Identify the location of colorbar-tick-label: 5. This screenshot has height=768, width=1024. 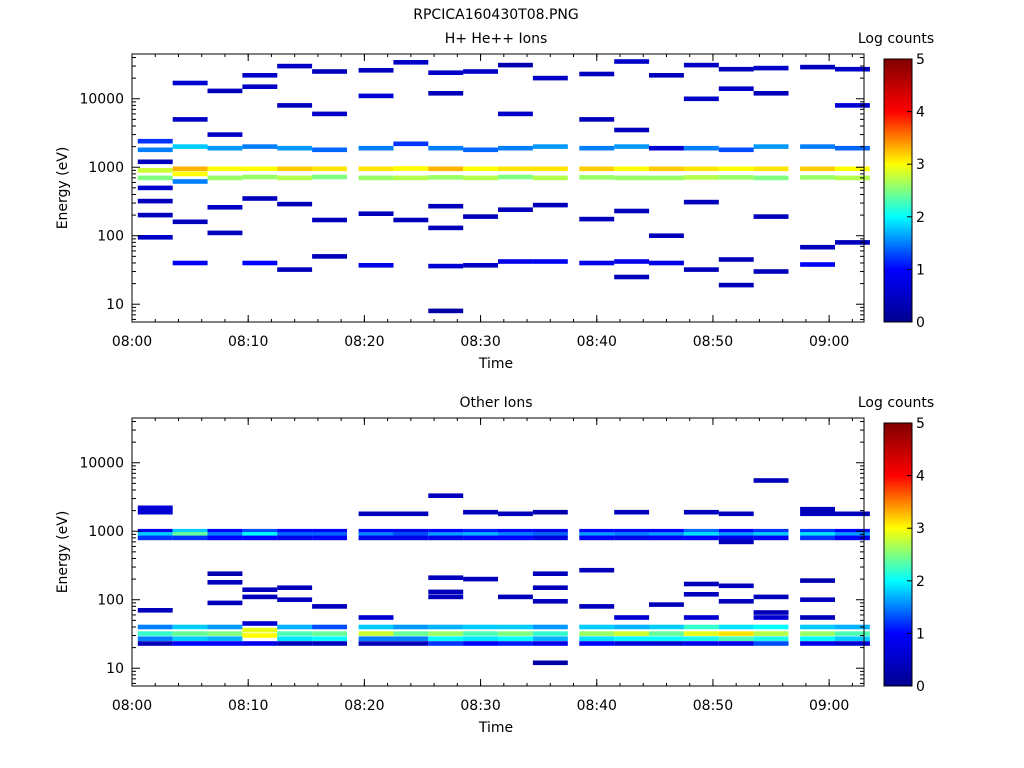
(920, 60).